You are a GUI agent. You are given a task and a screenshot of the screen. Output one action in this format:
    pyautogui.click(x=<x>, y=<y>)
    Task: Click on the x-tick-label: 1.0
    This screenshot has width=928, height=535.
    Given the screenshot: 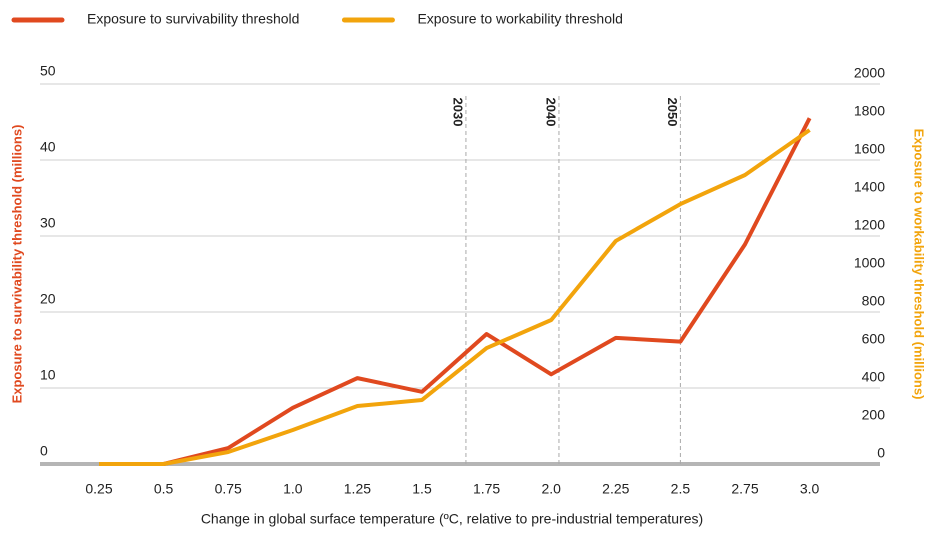 What is the action you would take?
    pyautogui.click(x=293, y=489)
    